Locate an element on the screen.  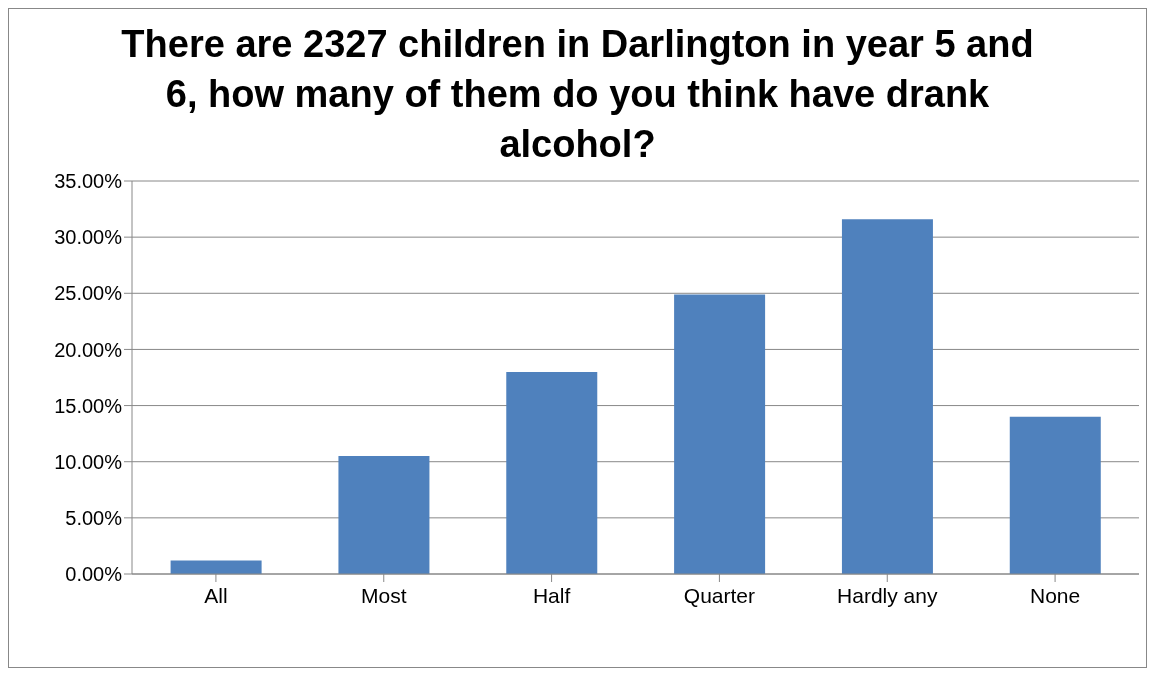
y-tick-label: 25.00% is located at coordinates (88, 293).